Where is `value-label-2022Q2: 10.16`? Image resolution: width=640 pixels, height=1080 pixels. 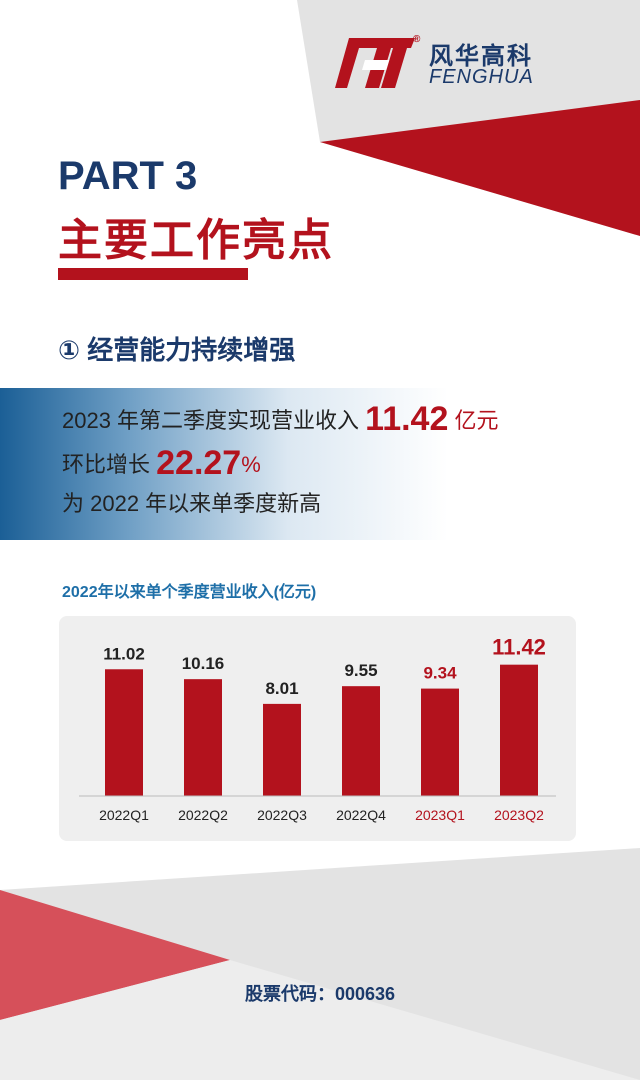 value-label-2022Q2: 10.16 is located at coordinates (203, 663).